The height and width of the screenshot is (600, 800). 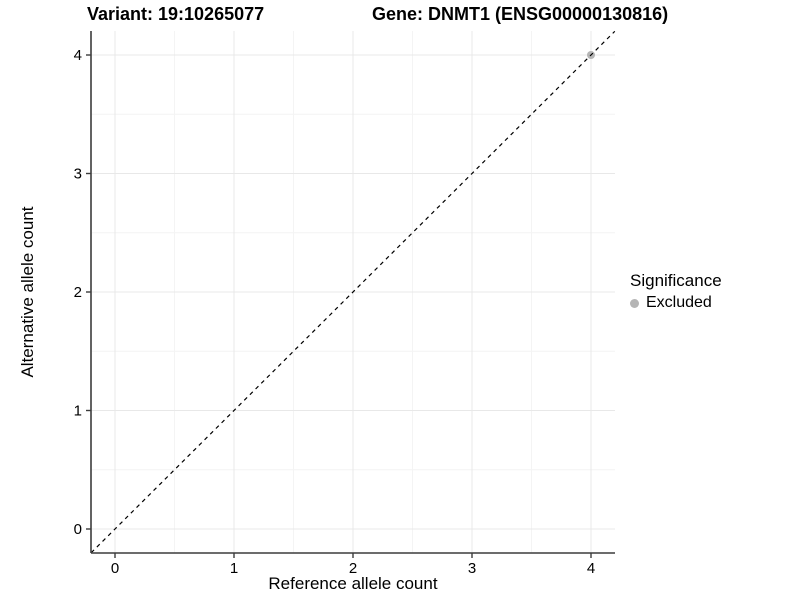 I want to click on x-tick-label: 0, so click(x=115, y=568).